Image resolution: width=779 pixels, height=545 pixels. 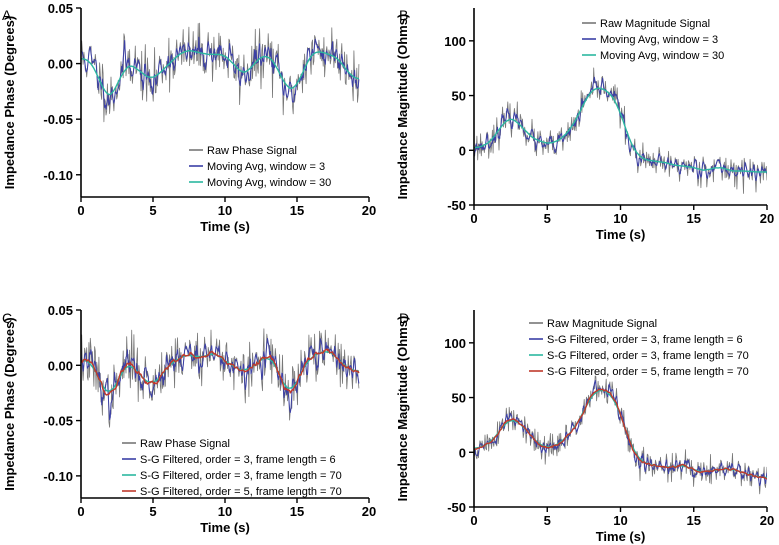 I want to click on panel-letter: D, so click(x=404, y=318).